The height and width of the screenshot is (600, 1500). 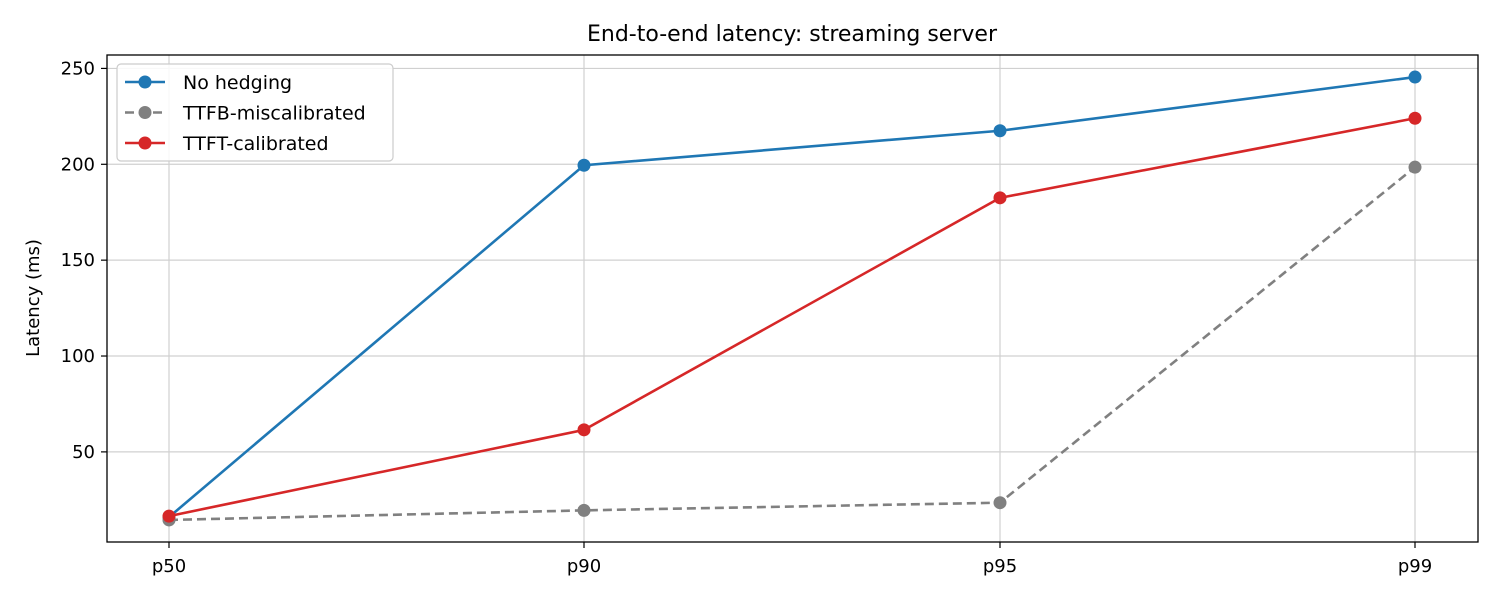 I want to click on legend-item: No hedging, so click(x=208, y=83).